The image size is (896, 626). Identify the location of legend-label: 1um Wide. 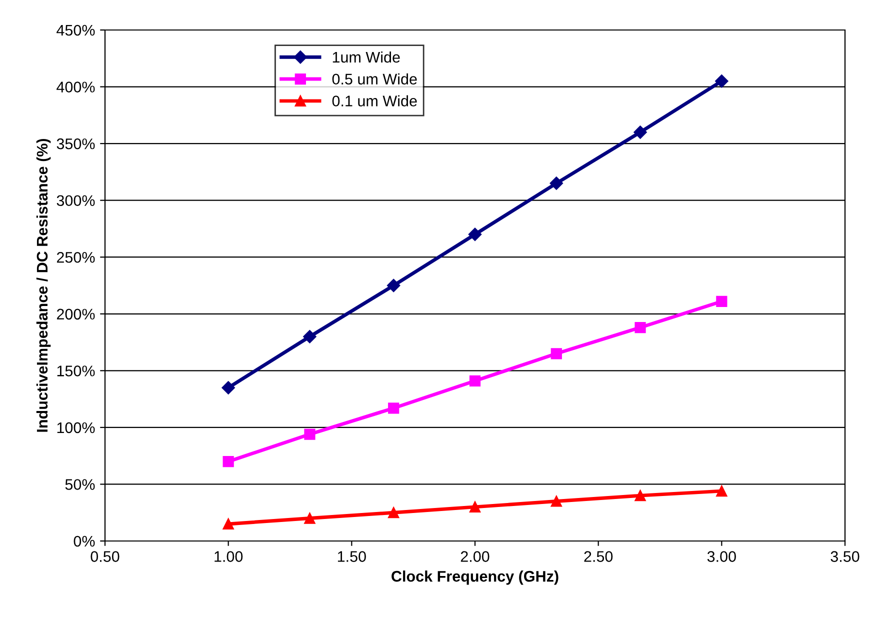
(366, 57).